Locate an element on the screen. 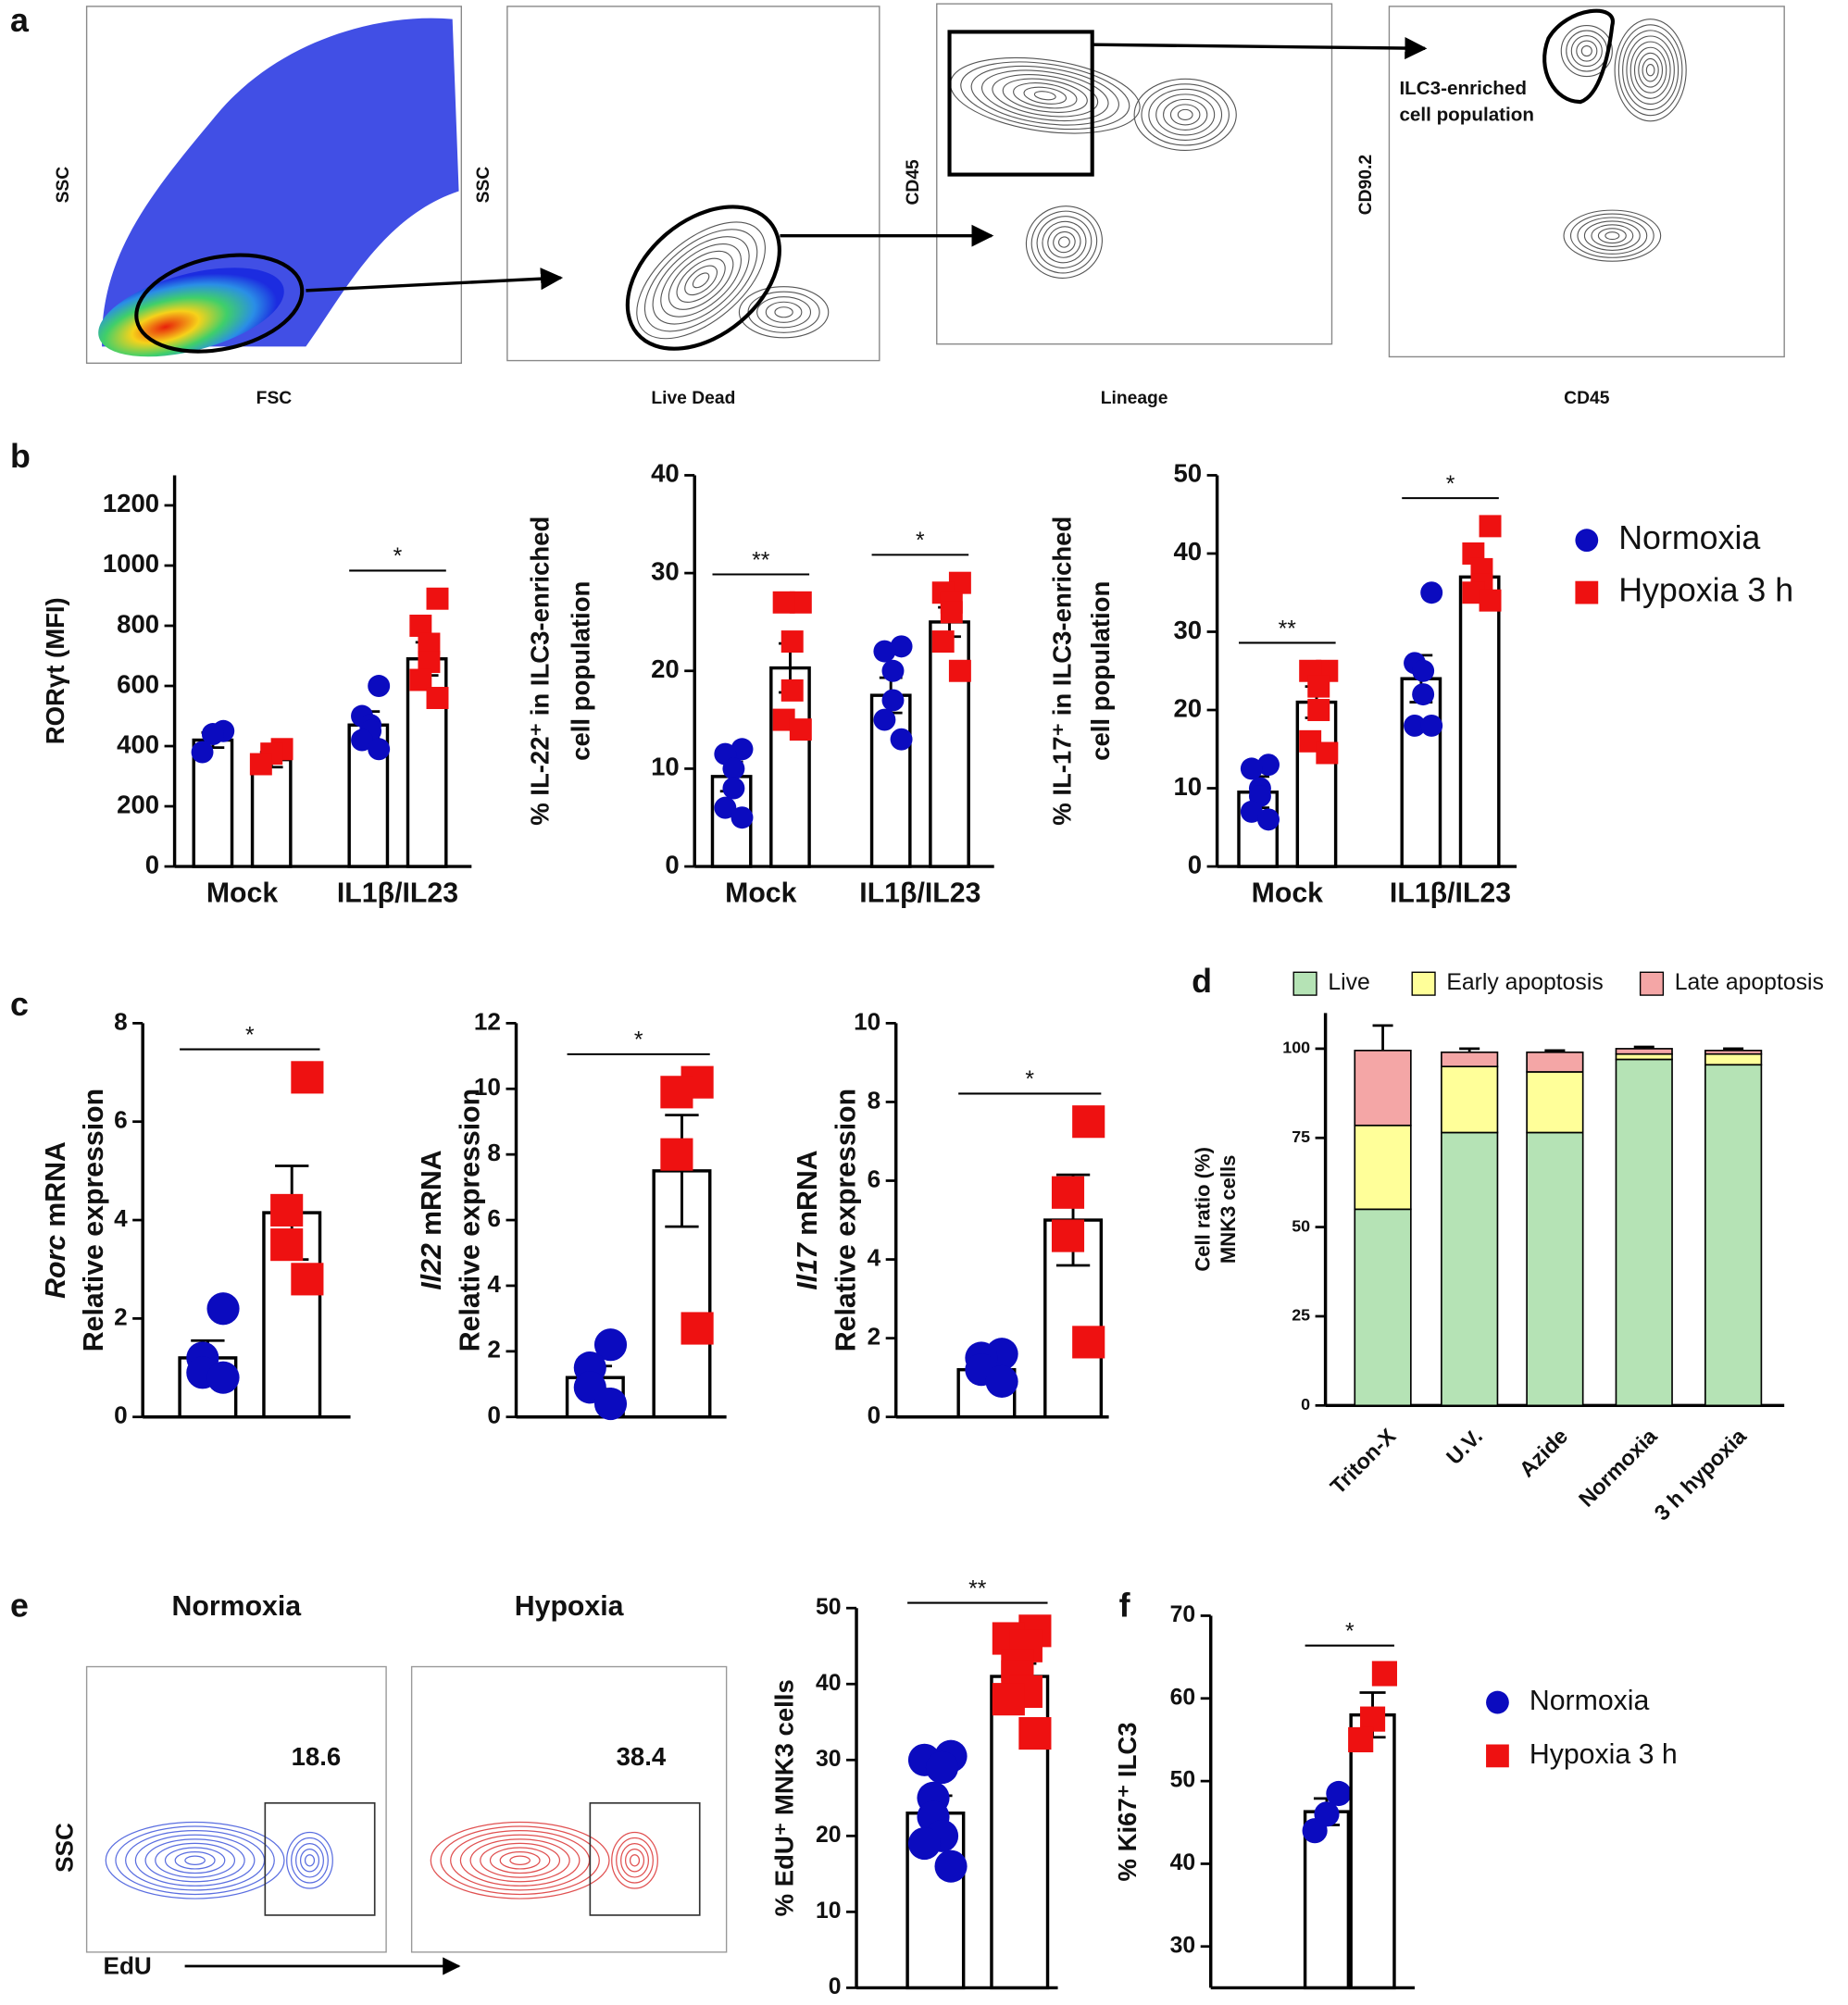 Image resolution: width=1848 pixels, height=2005 pixels. y-tick-label: 50 is located at coordinates (1187, 474).